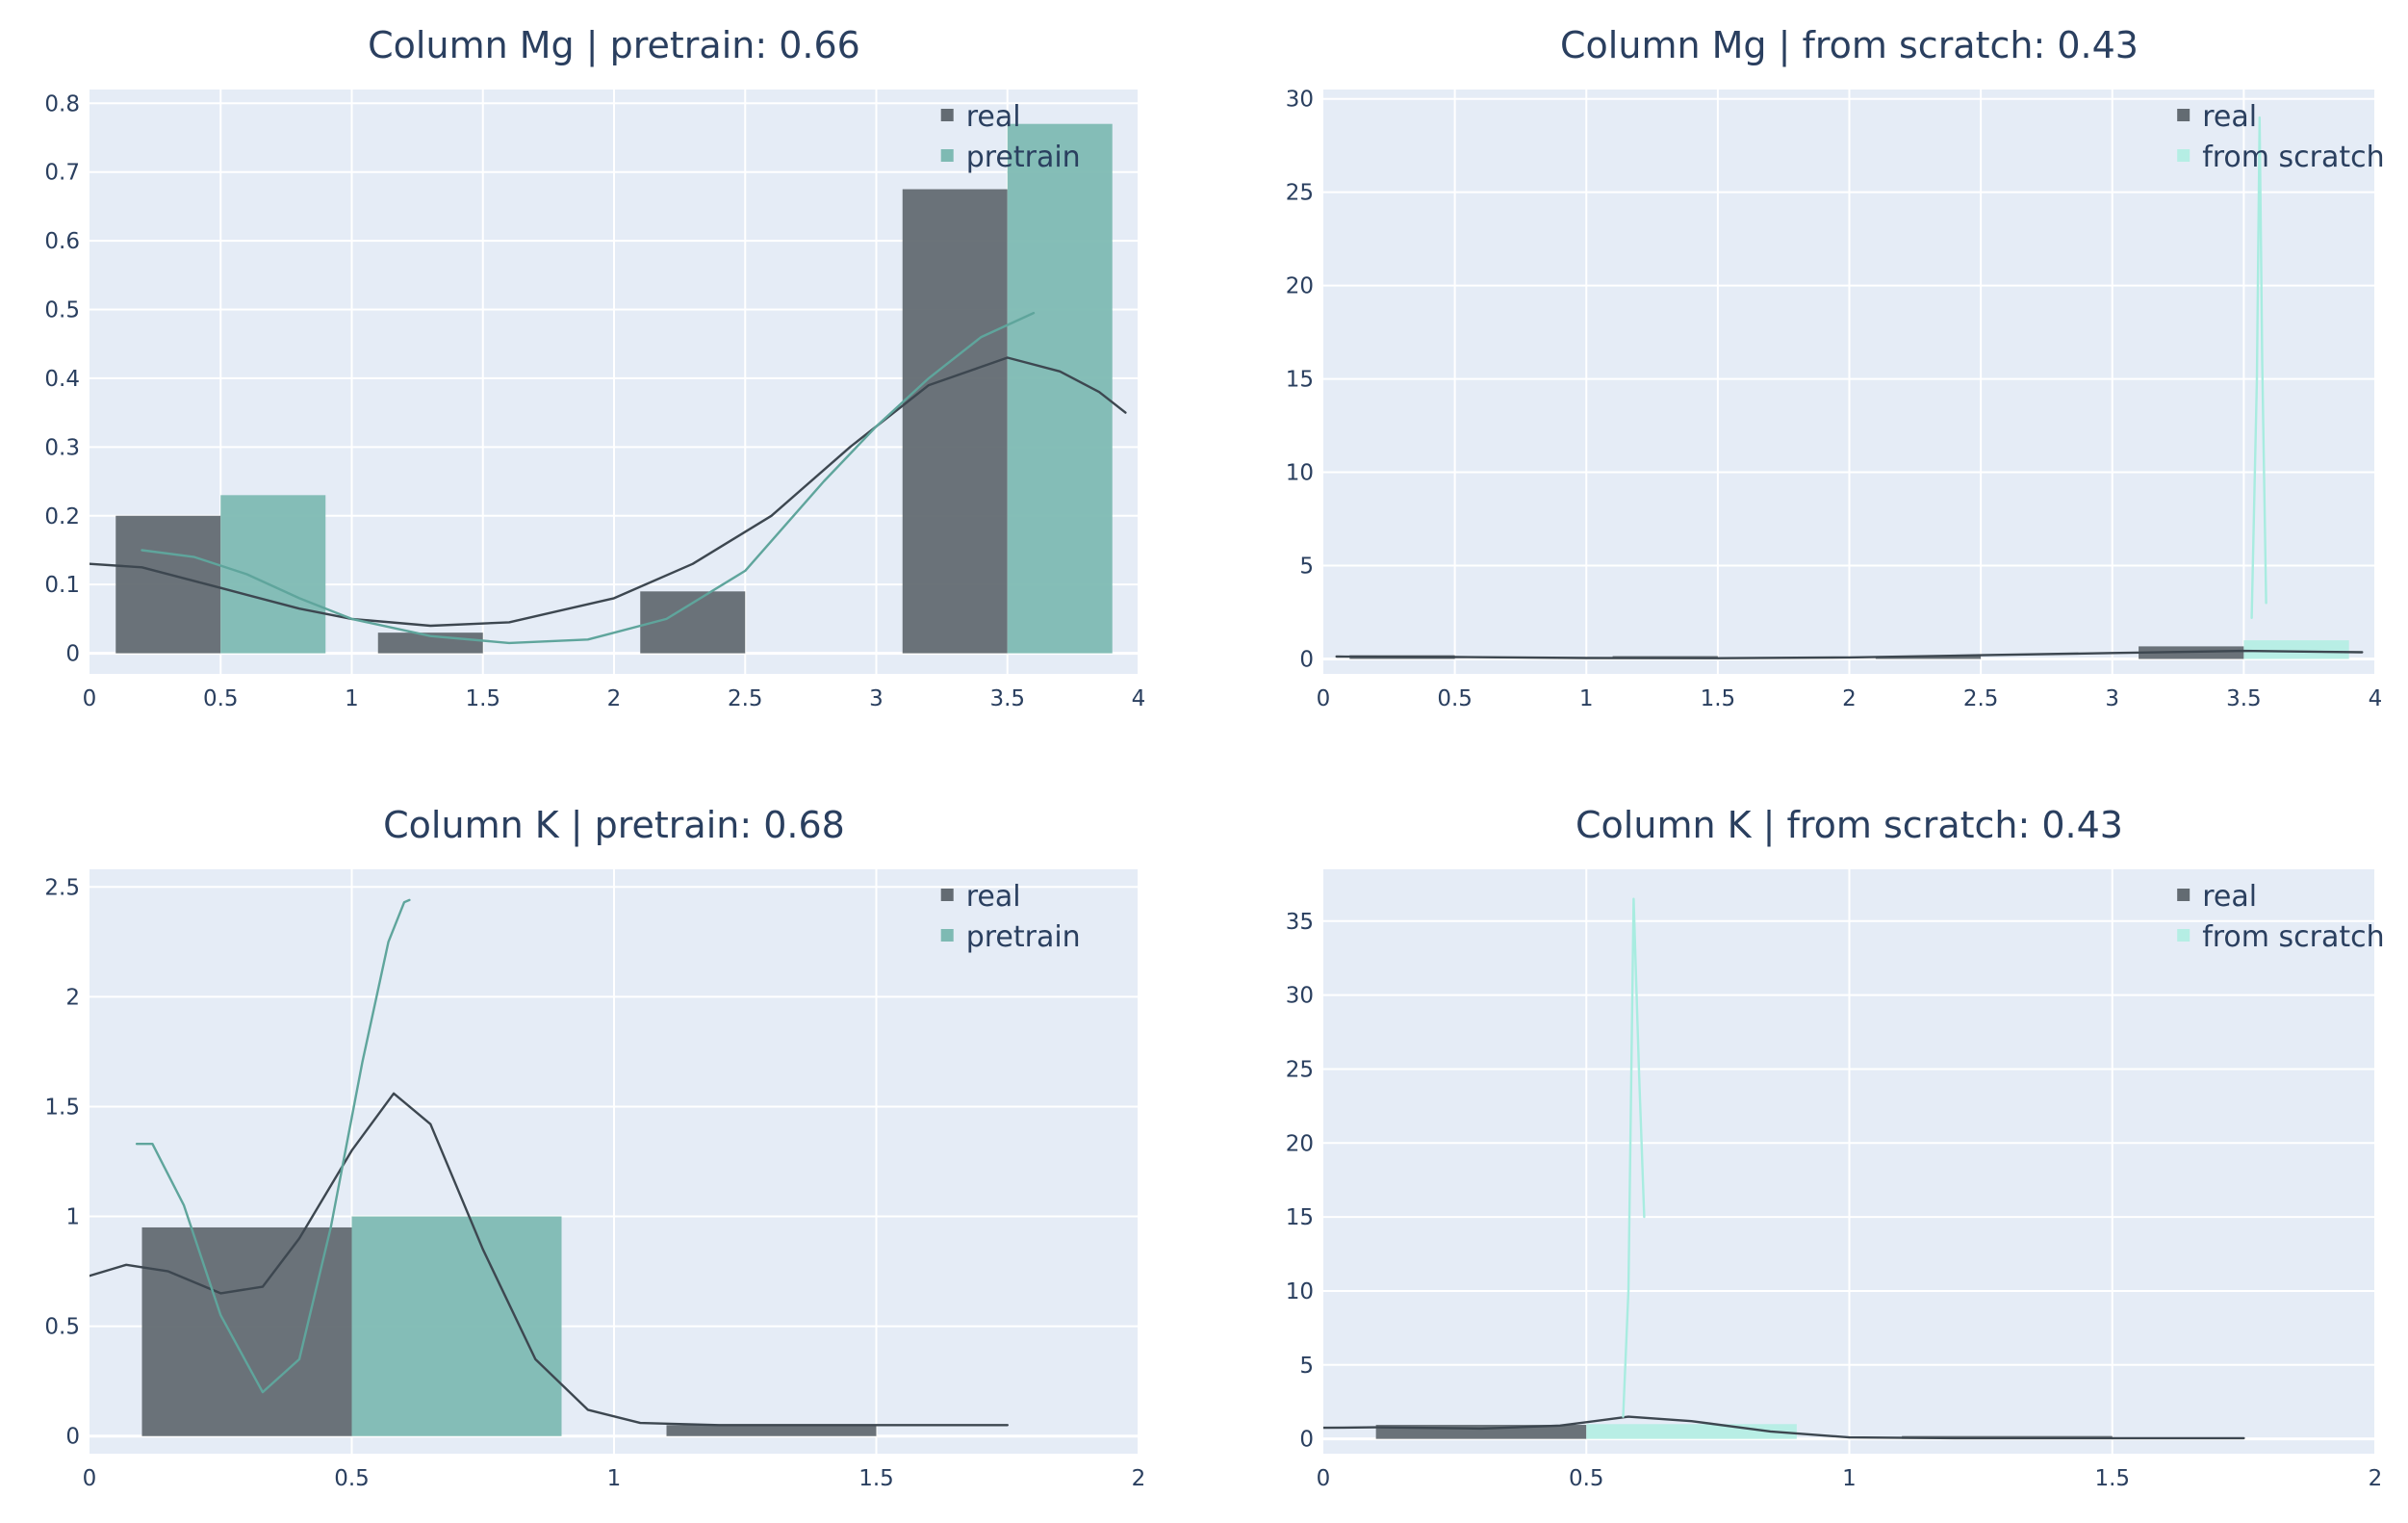 This screenshot has width=2408, height=1523. What do you see at coordinates (1023, 937) in the screenshot?
I see `legend-label-pretrain: pretrain` at bounding box center [1023, 937].